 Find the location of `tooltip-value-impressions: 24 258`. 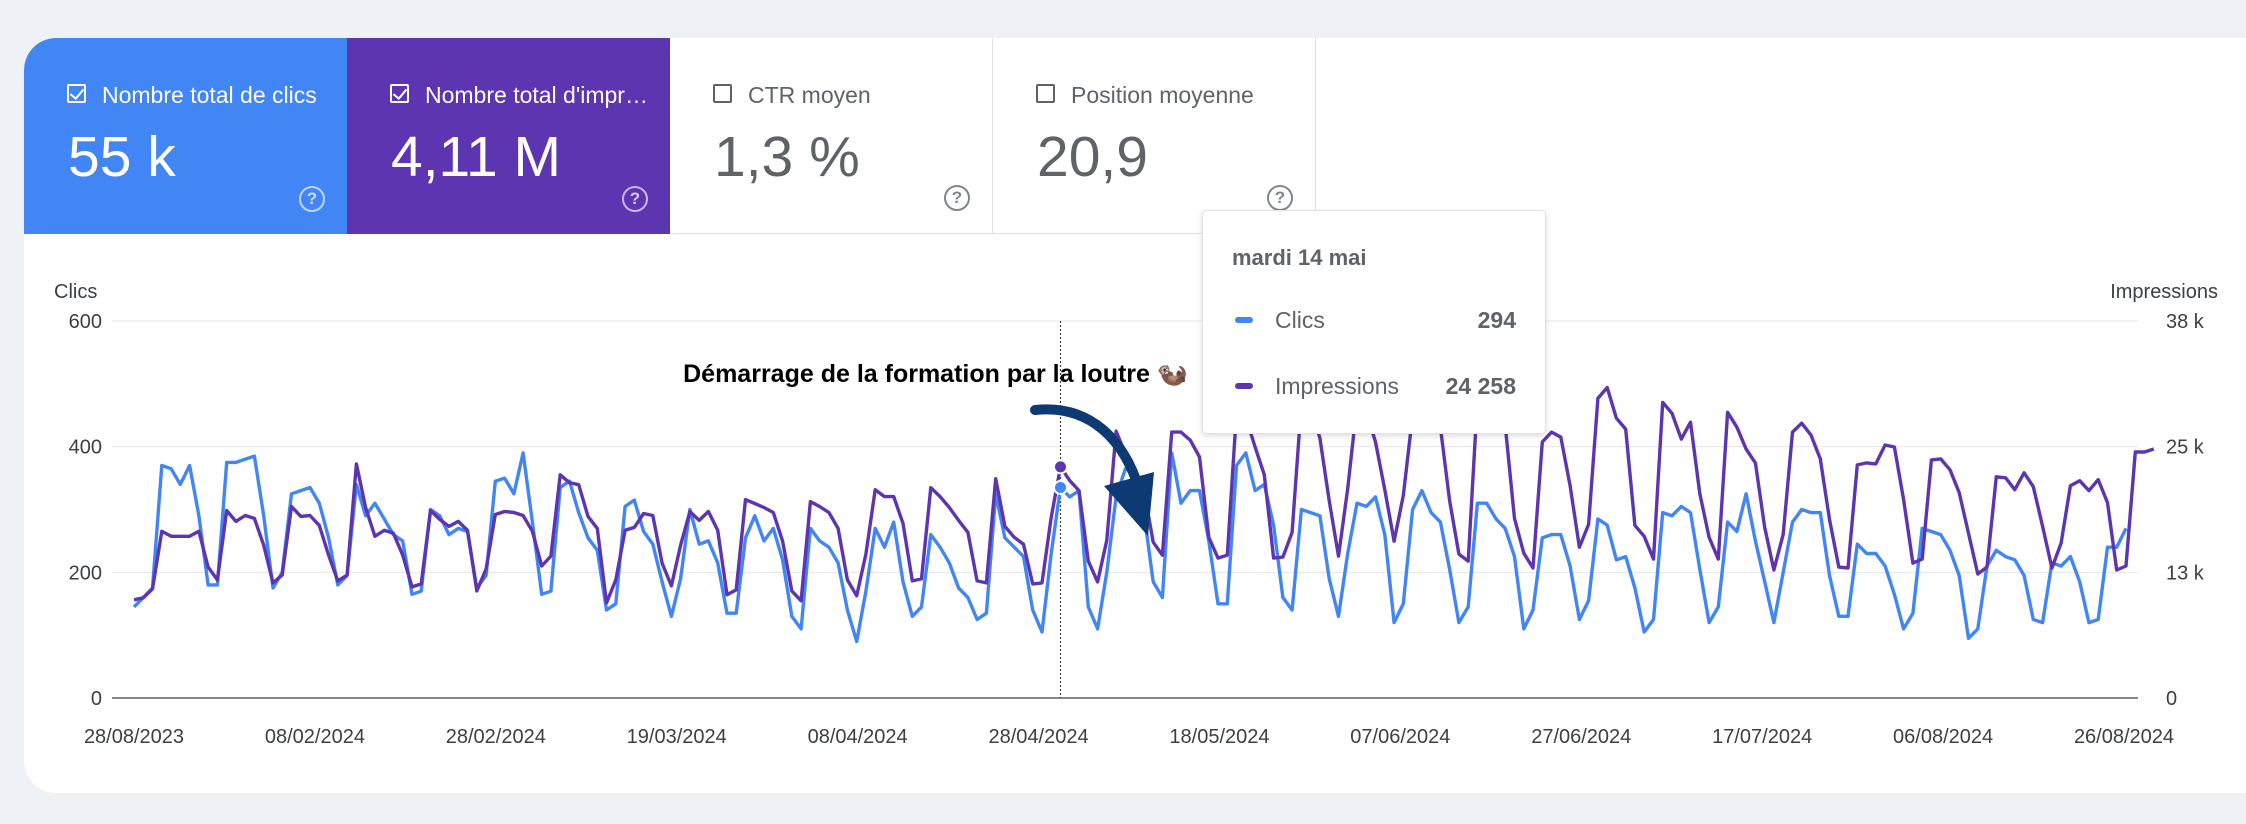

tooltip-value-impressions: 24 258 is located at coordinates (1480, 386).